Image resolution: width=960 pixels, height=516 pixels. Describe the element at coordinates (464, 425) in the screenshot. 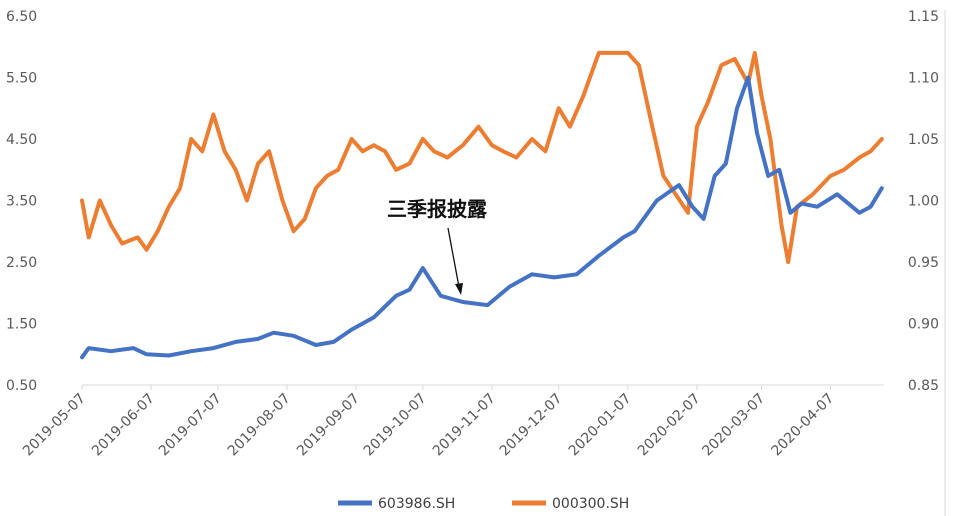

I see `x-tick-label: 2019-11-07` at that location.